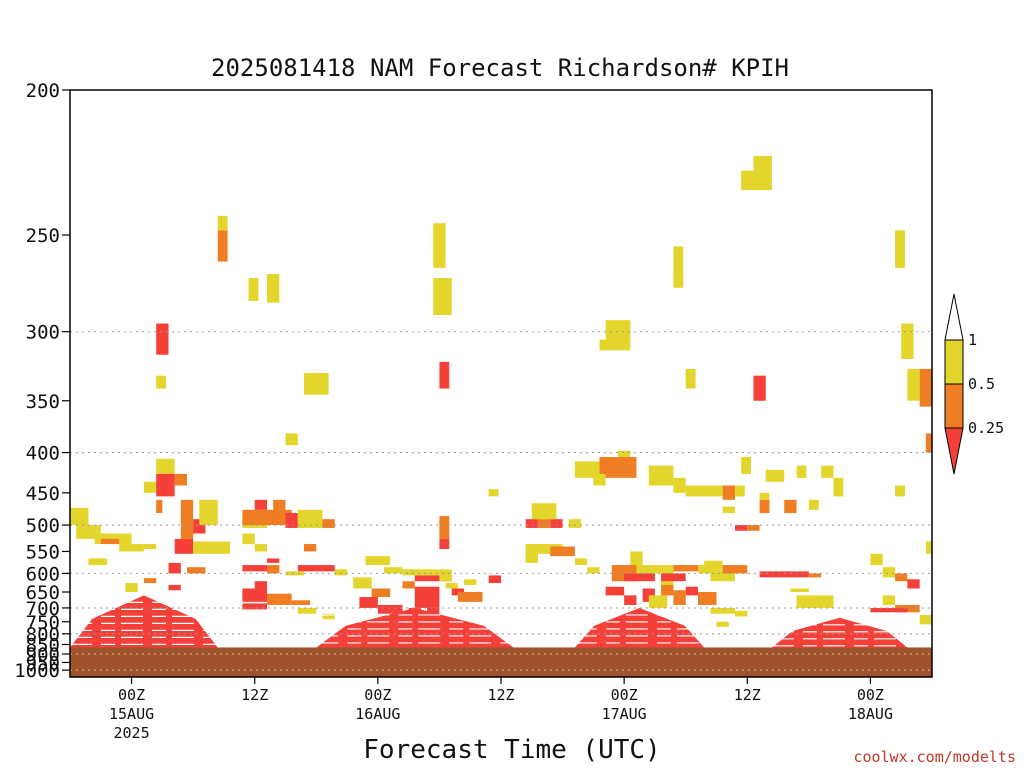 This screenshot has width=1024, height=768. Describe the element at coordinates (43, 623) in the screenshot. I see `y-tick-label: 750` at that location.